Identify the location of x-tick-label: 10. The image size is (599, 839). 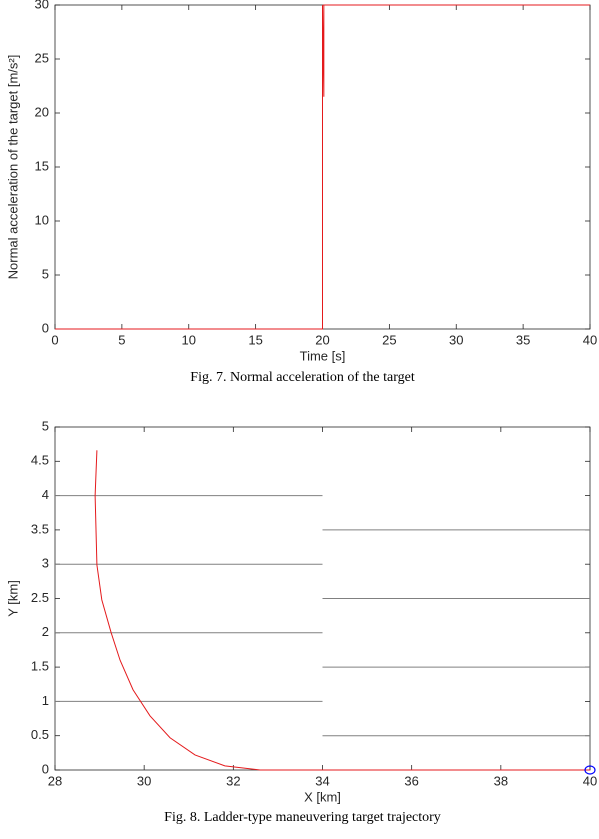
(189, 339).